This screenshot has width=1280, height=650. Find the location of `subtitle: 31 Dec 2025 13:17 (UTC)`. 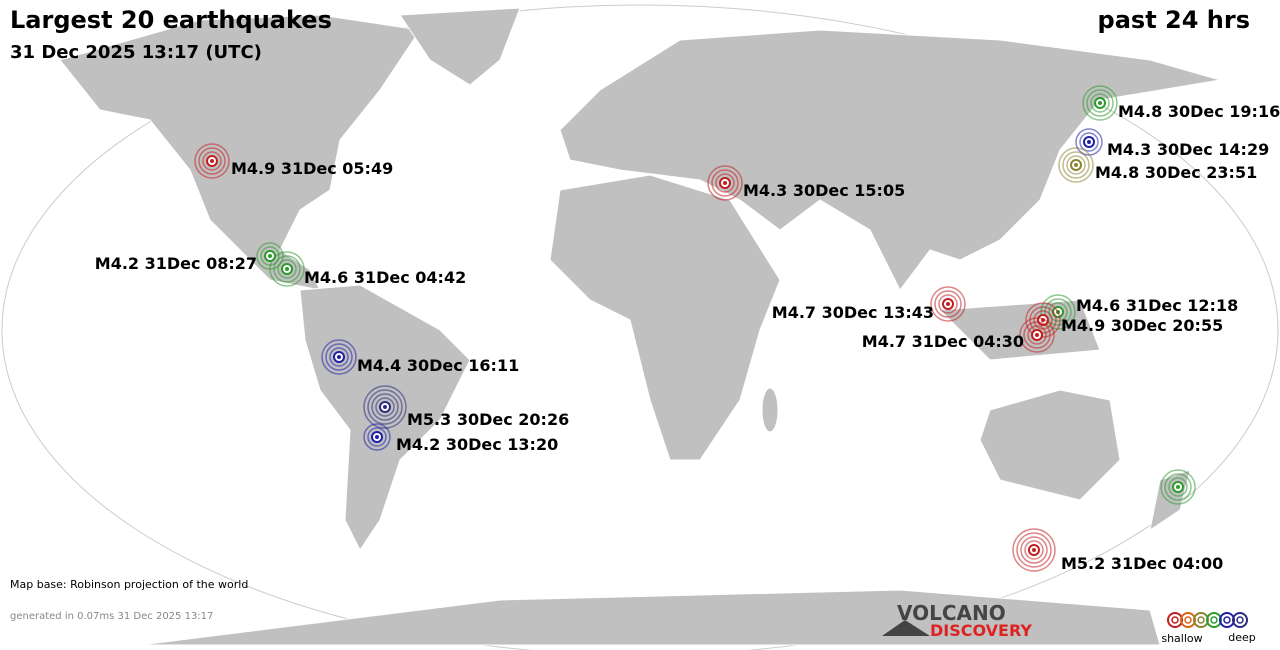

subtitle: 31 Dec 2025 13:17 (UTC) is located at coordinates (136, 52).